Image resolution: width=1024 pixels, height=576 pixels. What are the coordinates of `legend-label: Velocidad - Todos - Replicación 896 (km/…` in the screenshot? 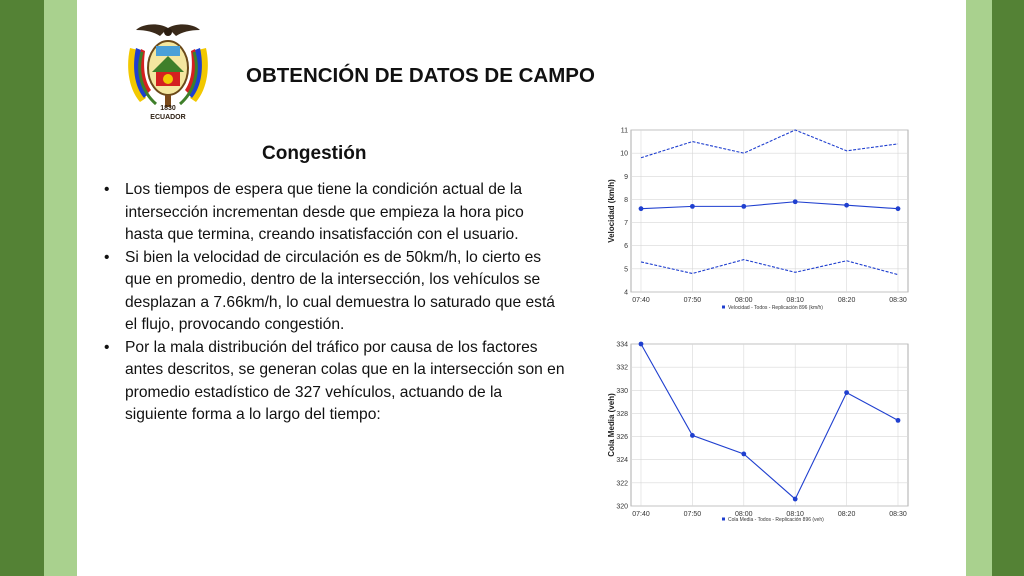 It's located at (775, 308).